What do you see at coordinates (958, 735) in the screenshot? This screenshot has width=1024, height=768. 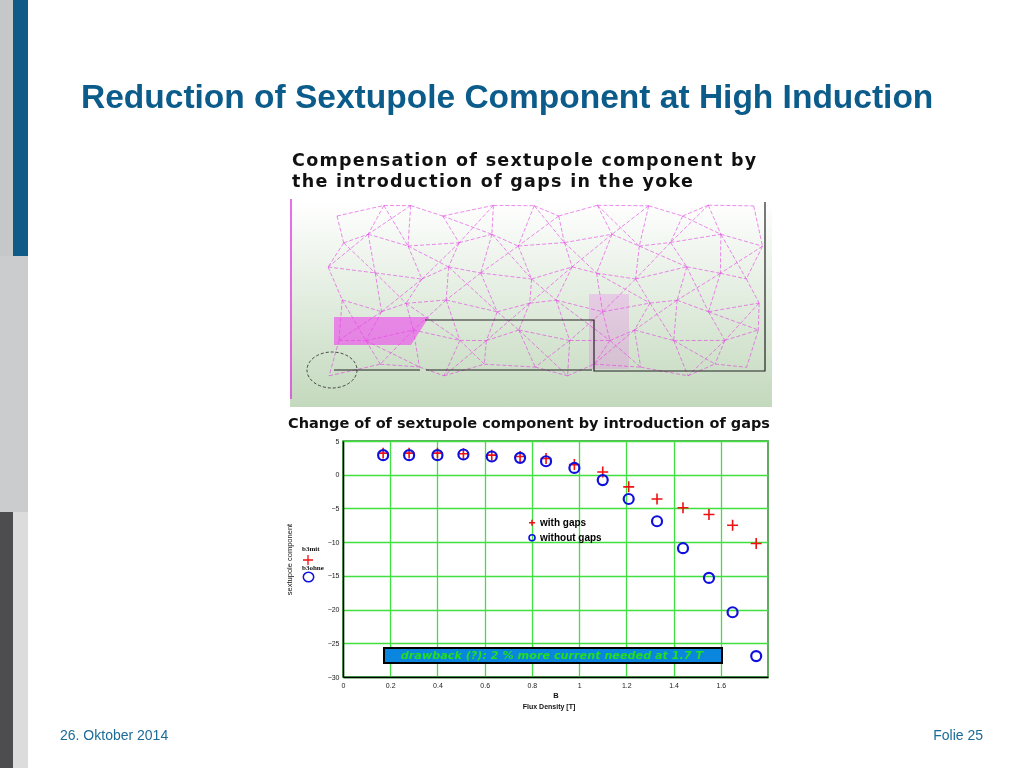 I see `text: Folie 25` at bounding box center [958, 735].